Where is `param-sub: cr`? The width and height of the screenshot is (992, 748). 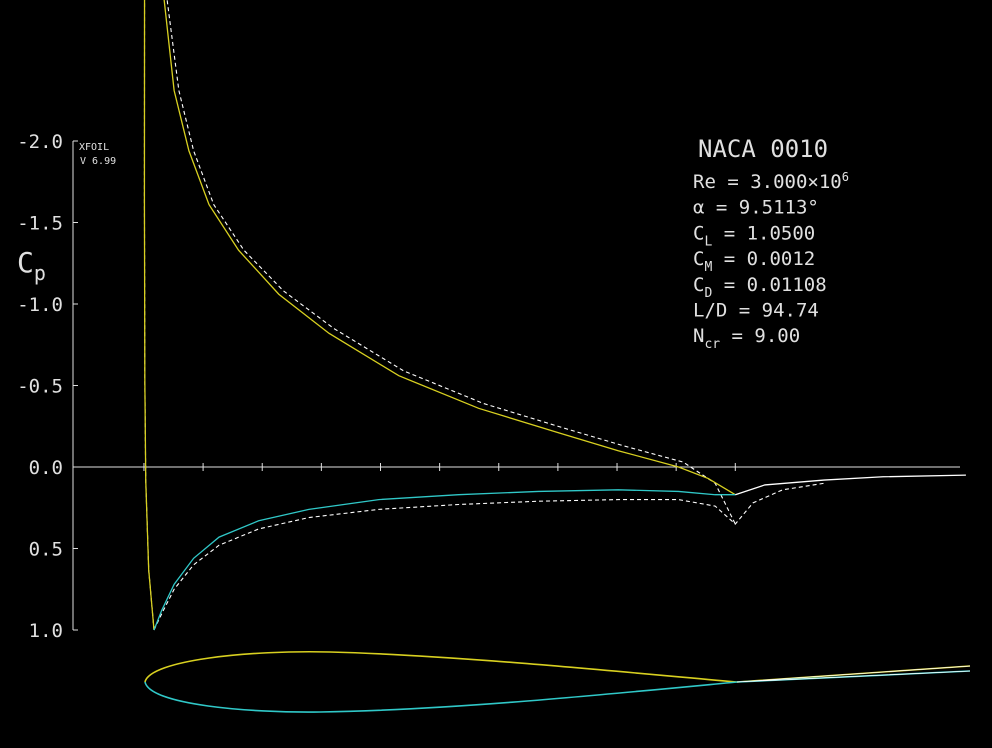 param-sub: cr is located at coordinates (712, 344).